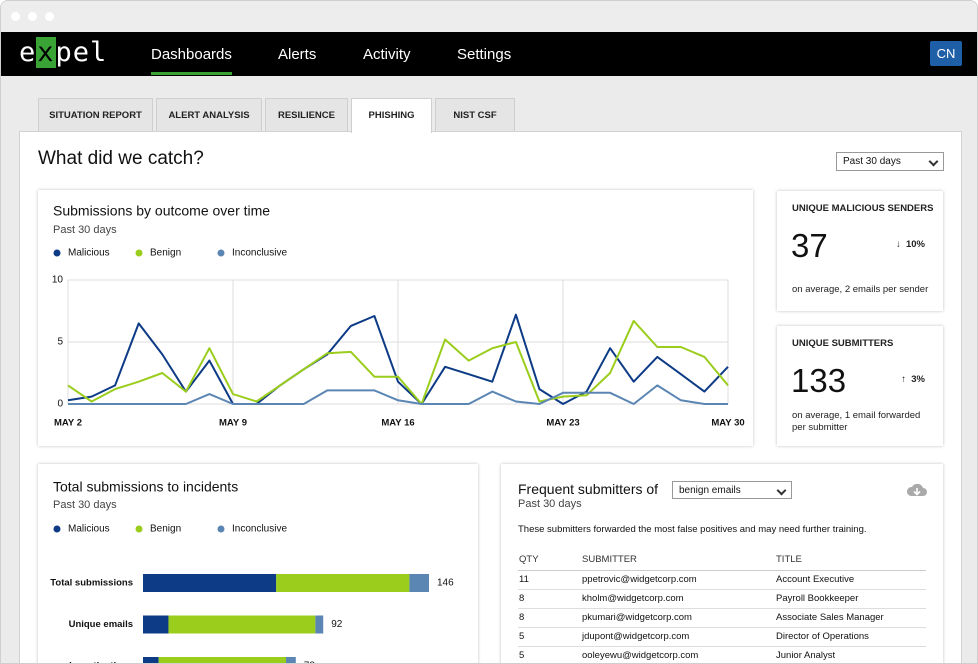 This screenshot has width=978, height=664. I want to click on category-label: Unique emails, so click(101, 624).